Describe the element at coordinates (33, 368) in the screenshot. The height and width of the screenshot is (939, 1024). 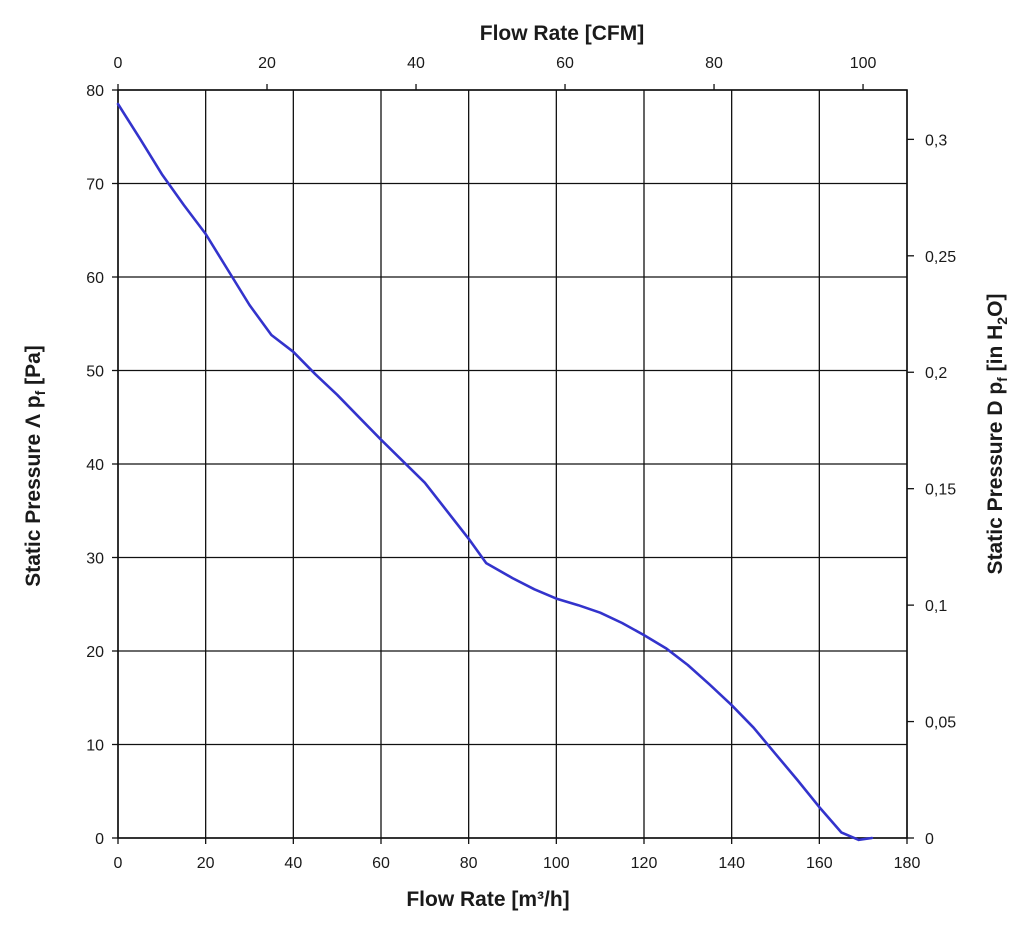
I see `left-axis-title-unit: [Pa]` at that location.